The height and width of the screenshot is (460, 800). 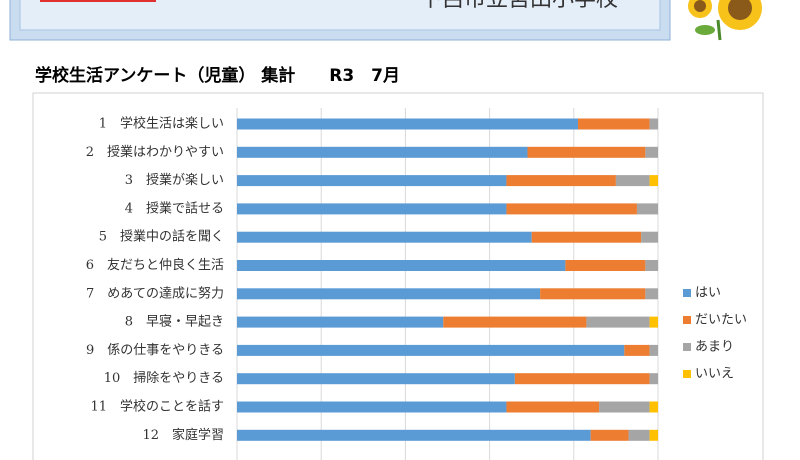 What do you see at coordinates (155, 350) in the screenshot?
I see `category-label: 9 係の仕事をやりきる` at bounding box center [155, 350].